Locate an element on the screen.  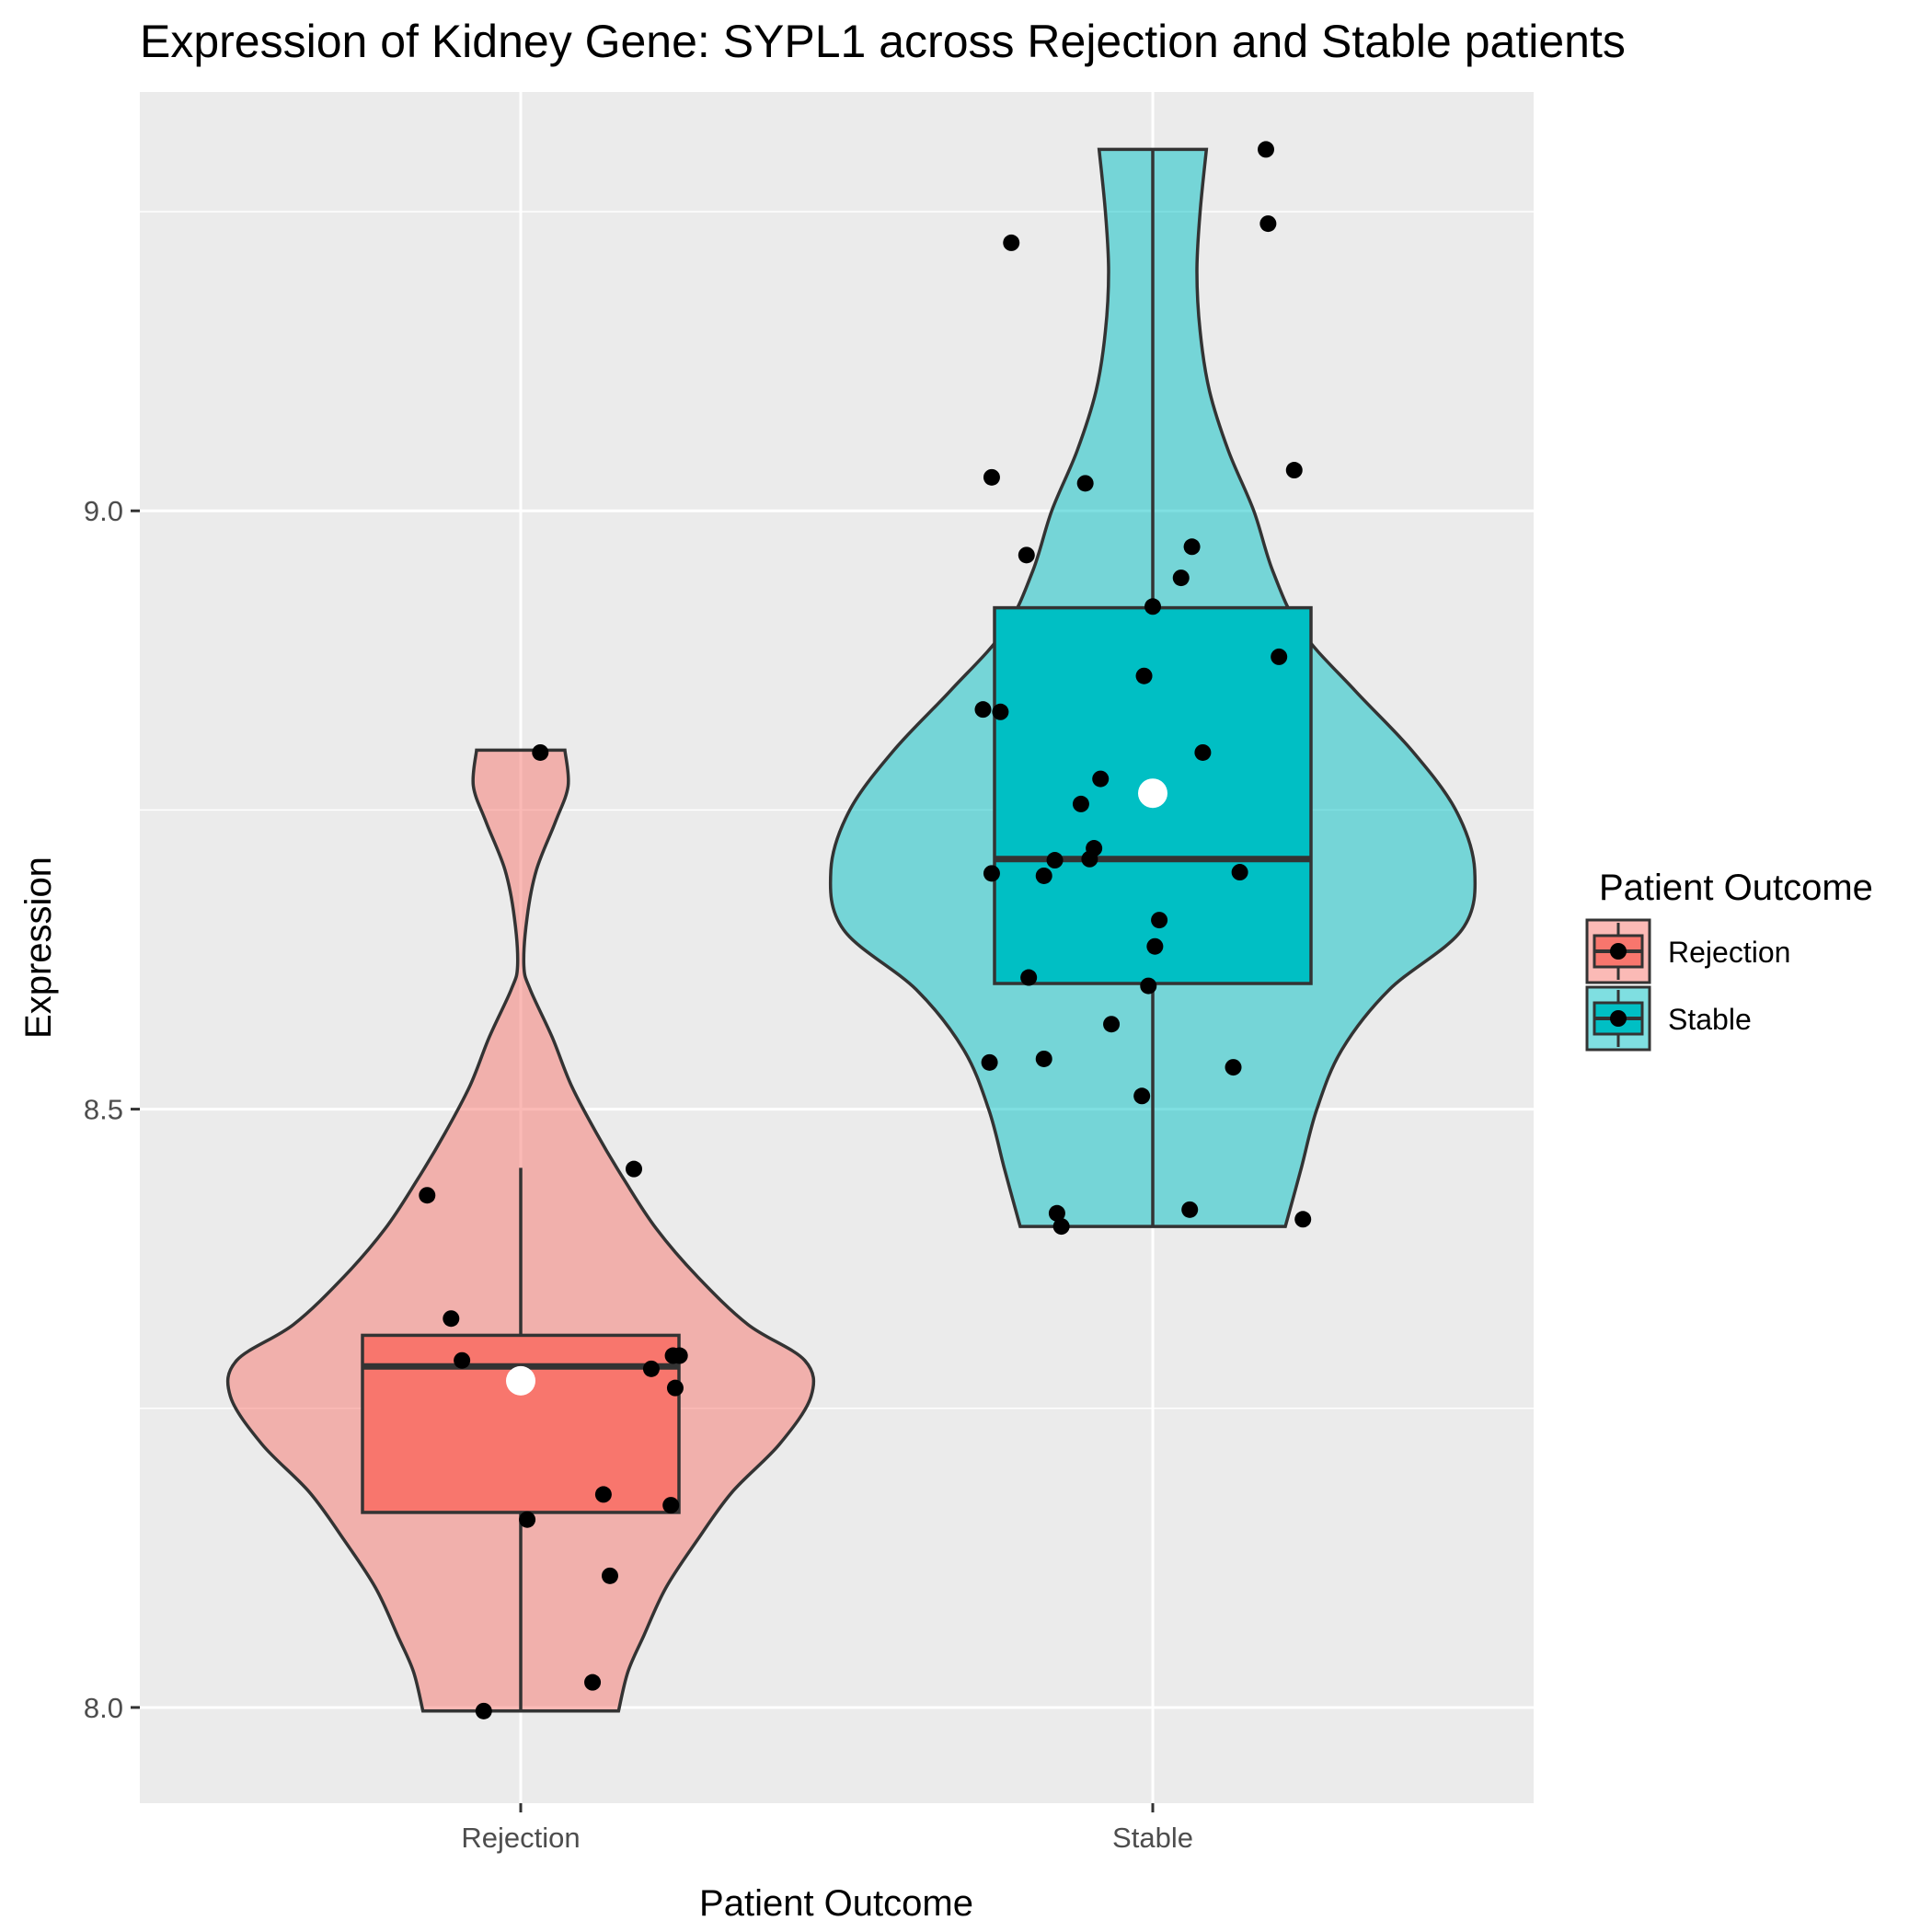
legend-entries: Rejection Stable is located at coordinates (1687, 985).